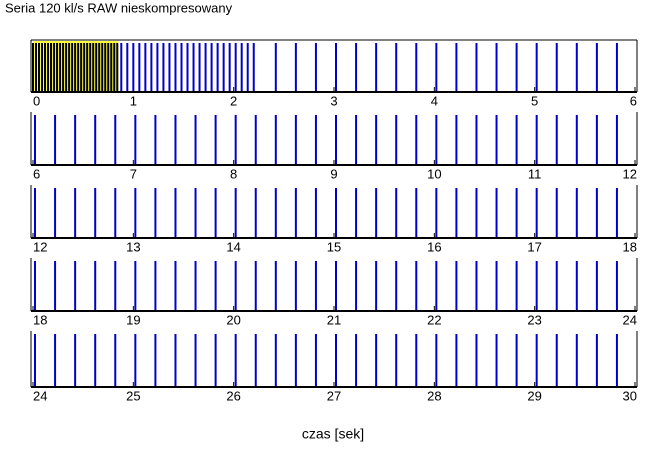 This screenshot has height=463, width=670. What do you see at coordinates (133, 319) in the screenshot?
I see `x-tick-label: 19` at bounding box center [133, 319].